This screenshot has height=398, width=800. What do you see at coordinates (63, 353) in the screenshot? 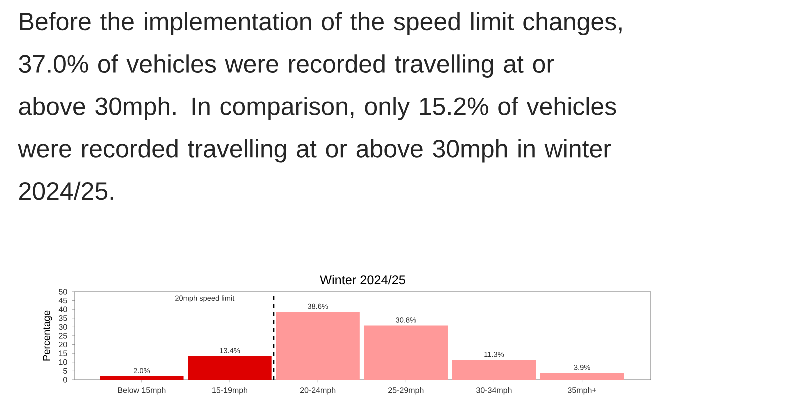
I see `y-tick-label: 15` at bounding box center [63, 353].